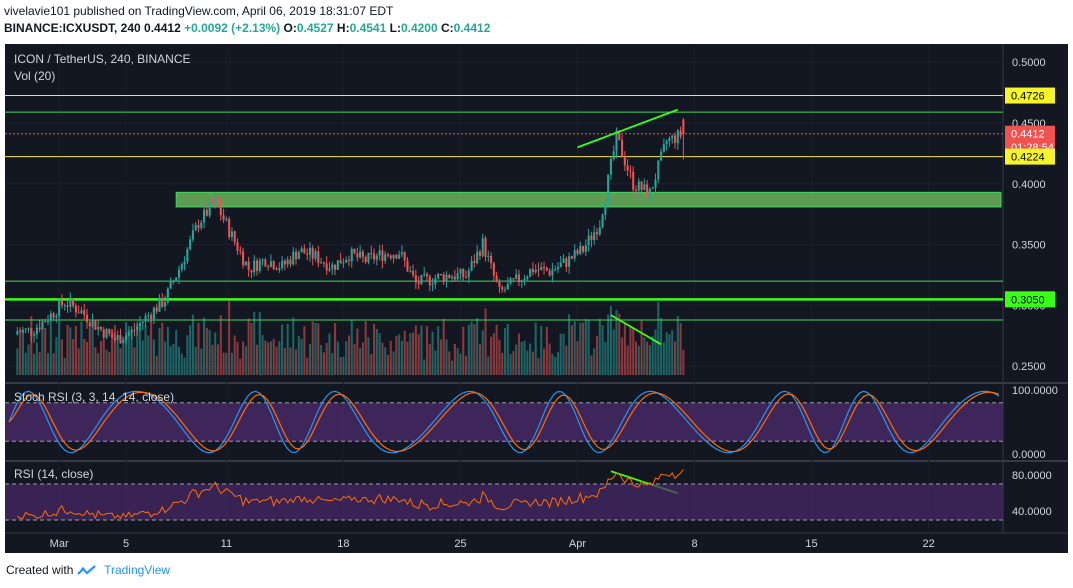  I want to click on rsi-tick-label: 80.0000, so click(1032, 476).